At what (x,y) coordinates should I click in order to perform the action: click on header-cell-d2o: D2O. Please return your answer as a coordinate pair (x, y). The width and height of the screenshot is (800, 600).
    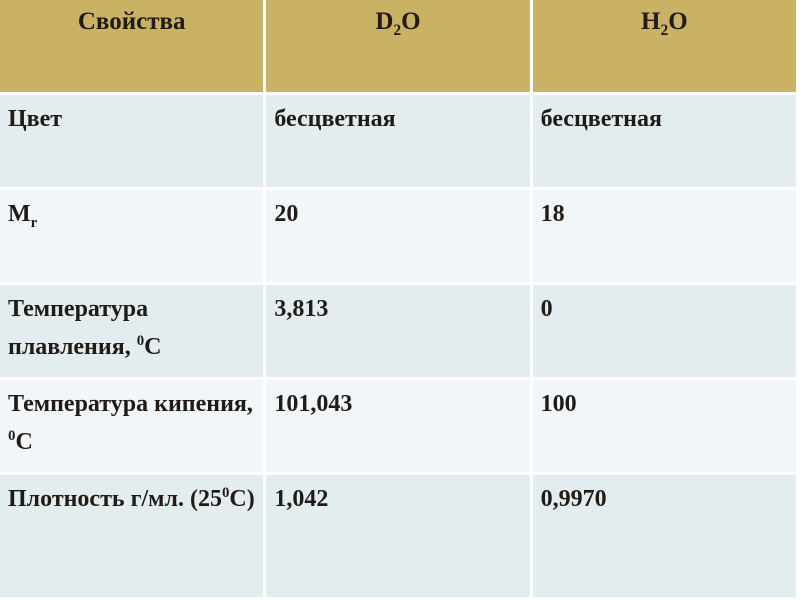
    Looking at the image, I should click on (398, 46).